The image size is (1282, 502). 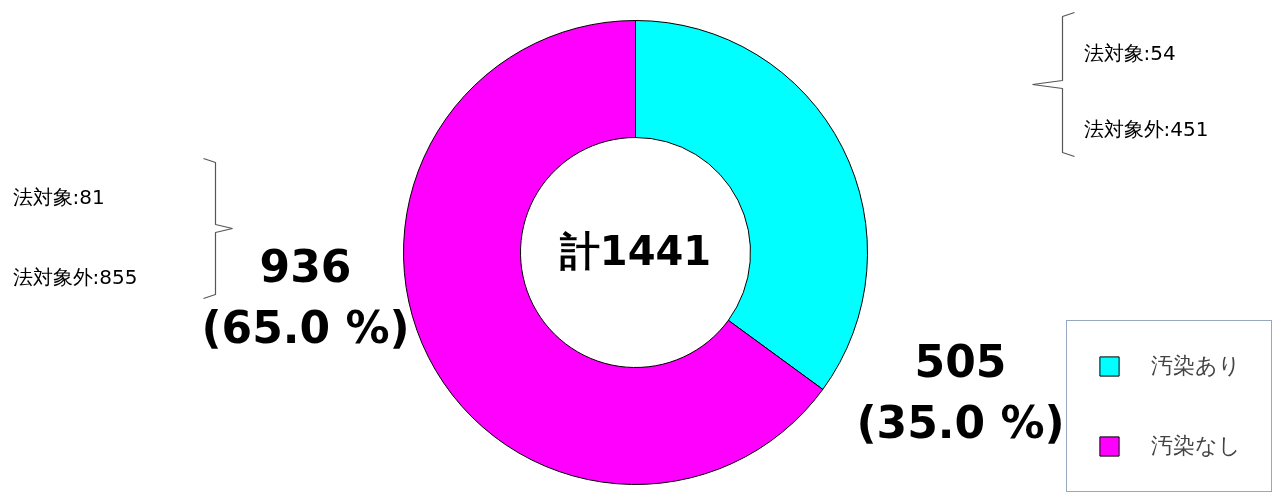 I want to click on text: 法対象外:451, so click(x=1146, y=128).